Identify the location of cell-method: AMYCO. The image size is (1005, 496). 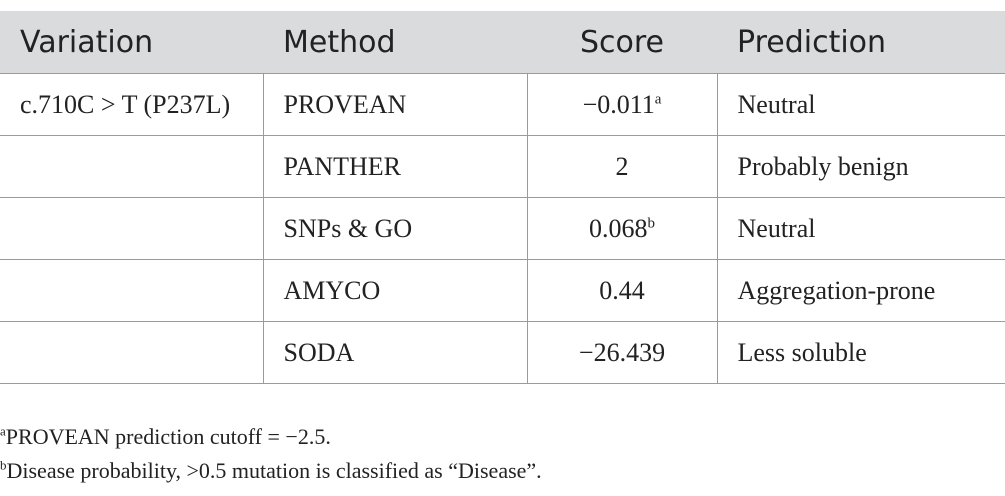
(394, 290).